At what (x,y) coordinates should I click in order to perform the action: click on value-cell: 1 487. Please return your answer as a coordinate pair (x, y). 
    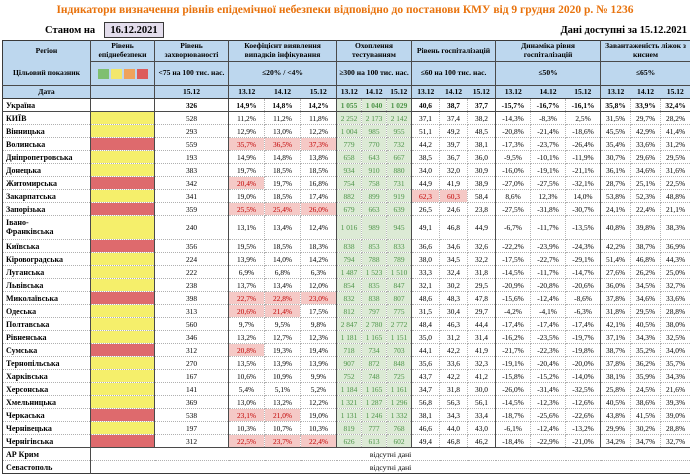
    Looking at the image, I should click on (349, 272).